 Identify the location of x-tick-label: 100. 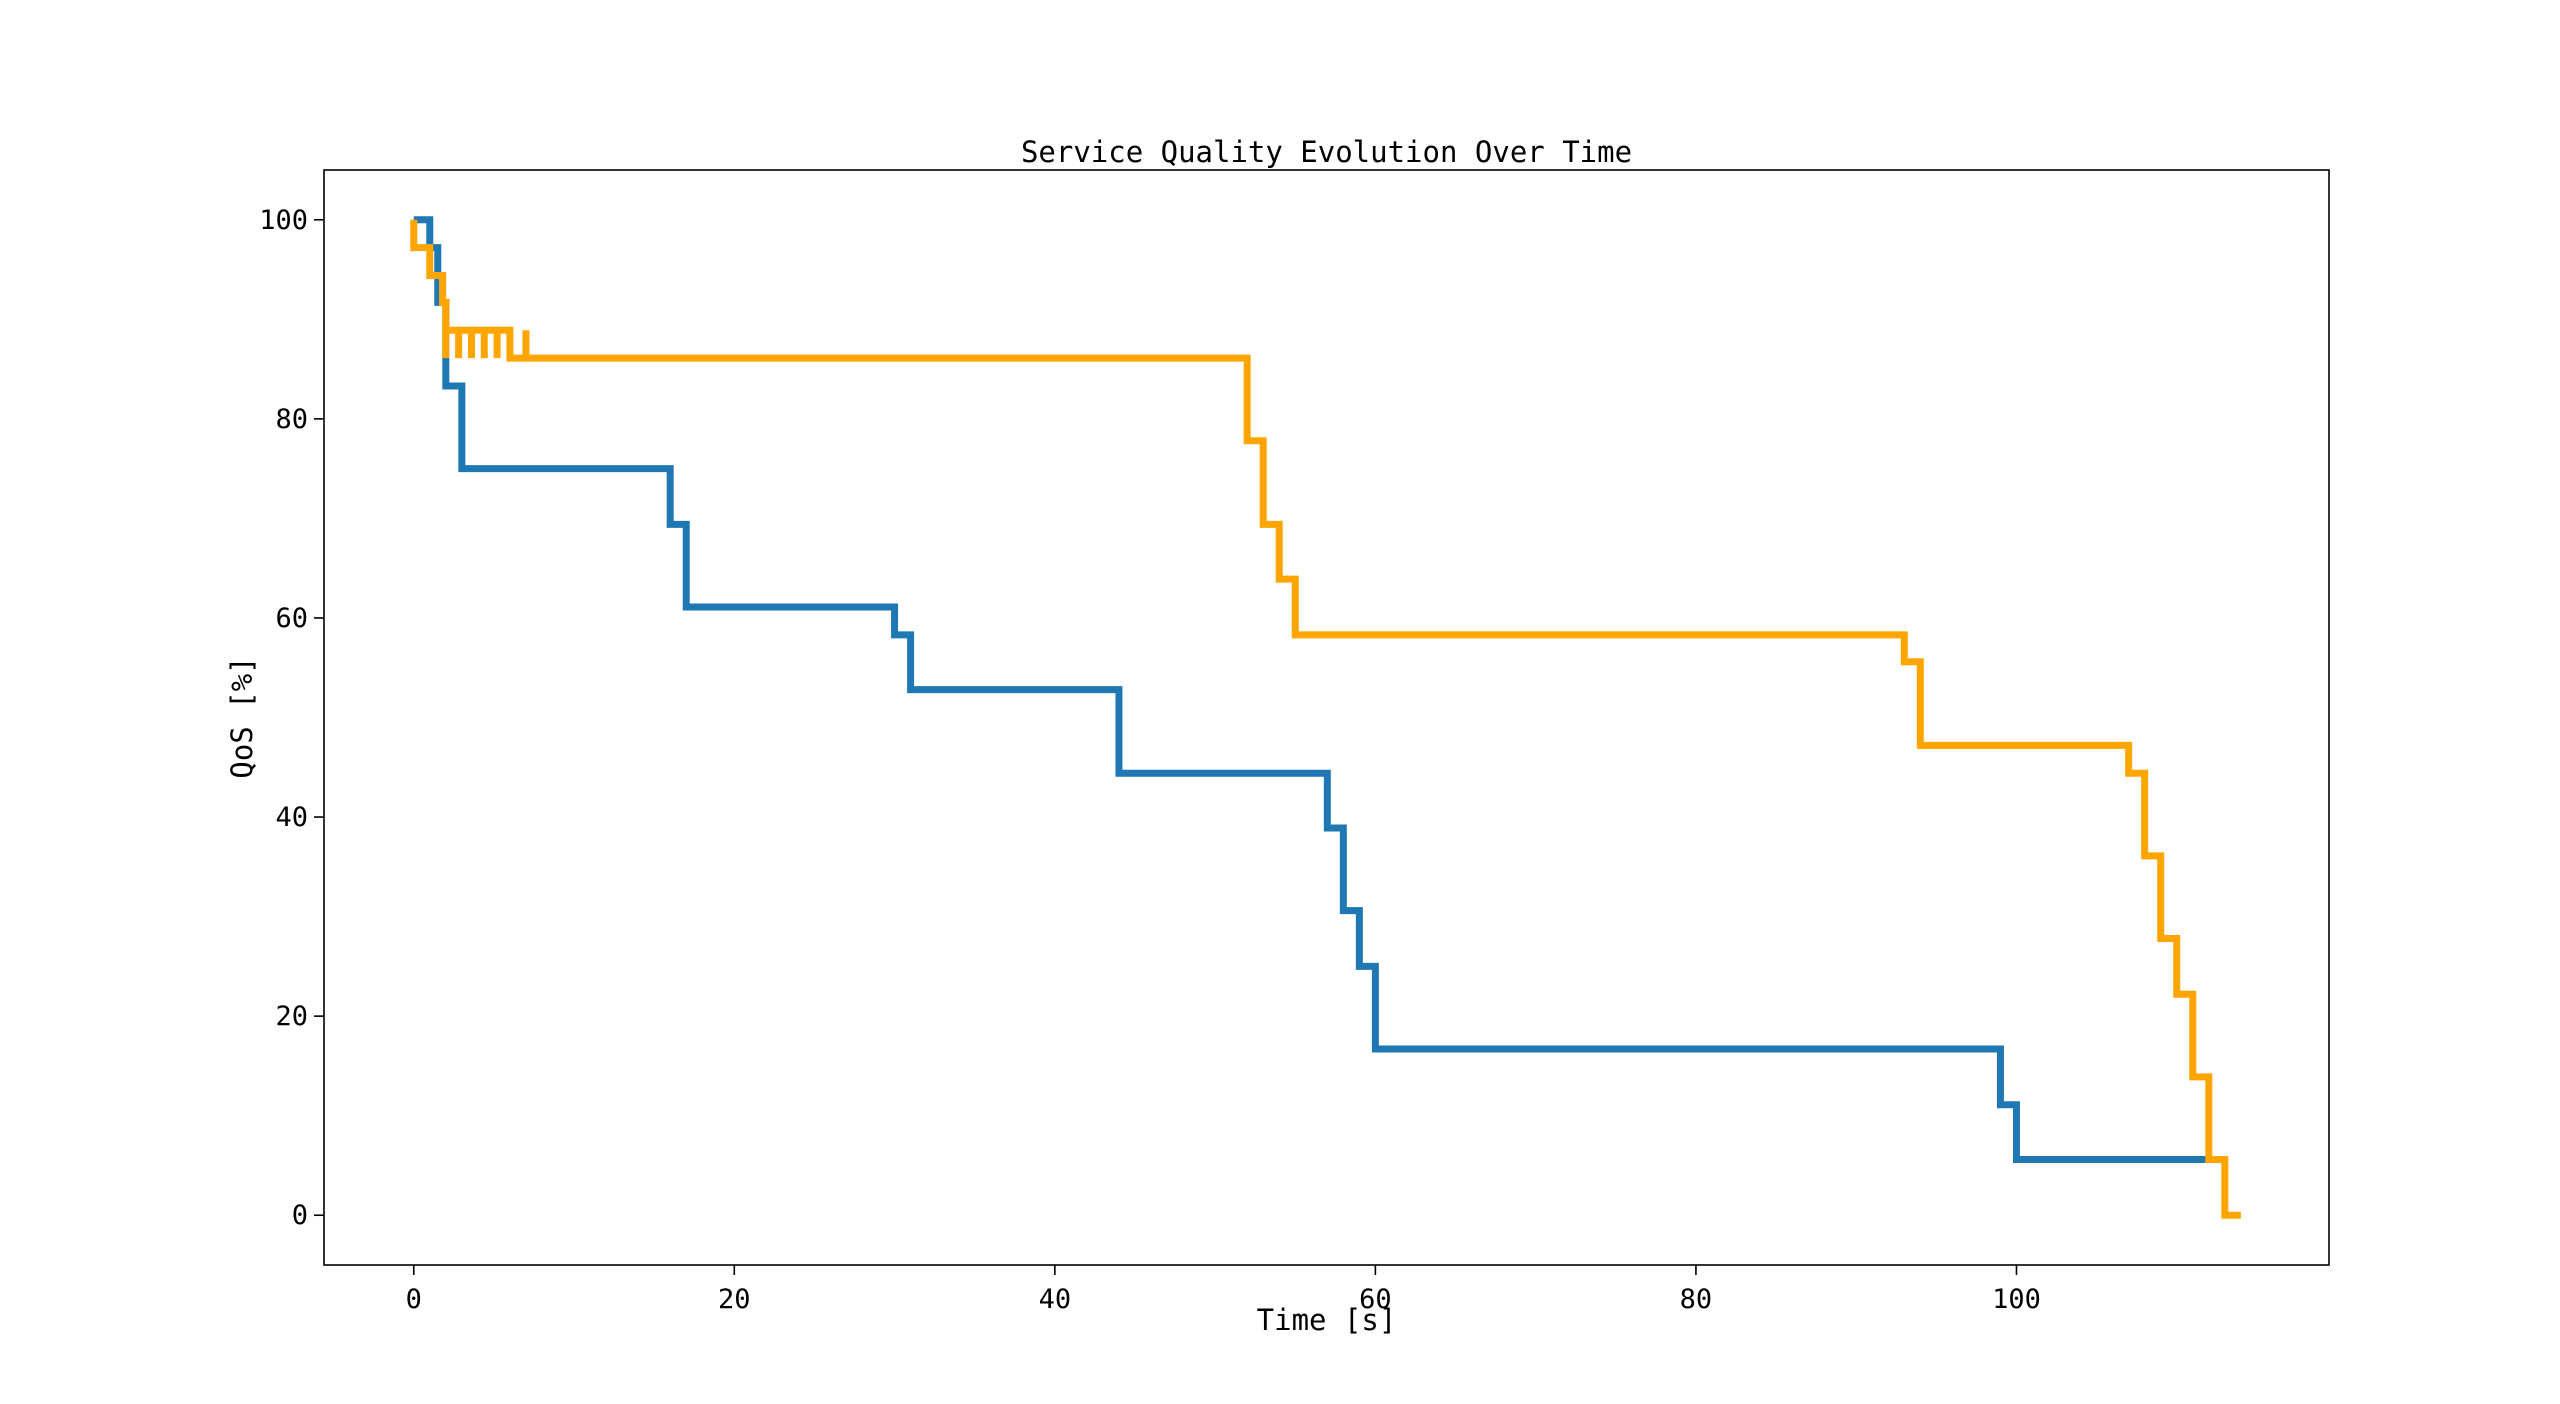
(2016, 1299).